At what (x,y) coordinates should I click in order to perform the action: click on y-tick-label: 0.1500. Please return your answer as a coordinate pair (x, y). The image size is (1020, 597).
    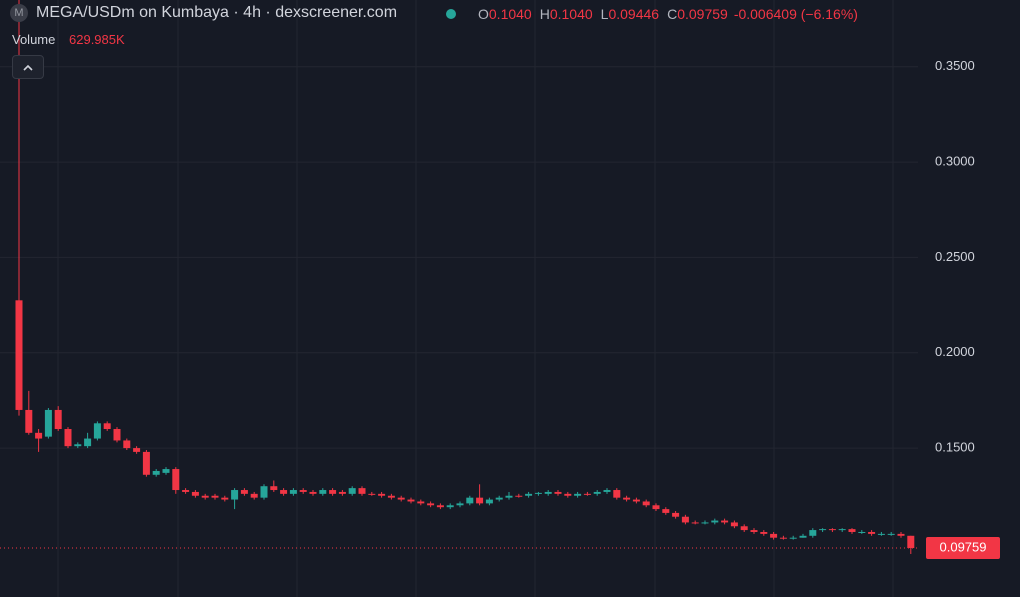
    Looking at the image, I should click on (955, 447).